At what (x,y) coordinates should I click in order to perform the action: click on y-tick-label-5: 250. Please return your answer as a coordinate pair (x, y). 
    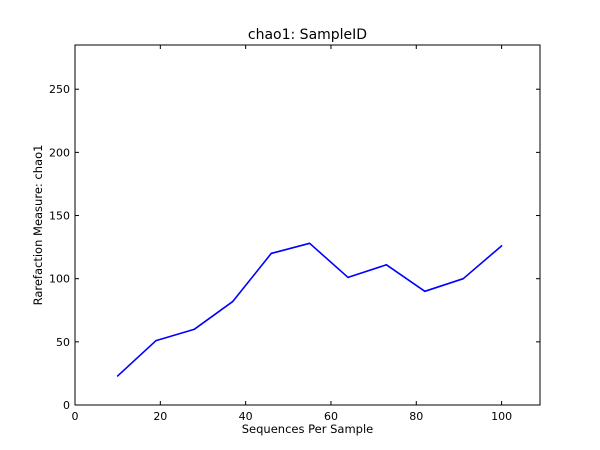
    Looking at the image, I should click on (59, 89).